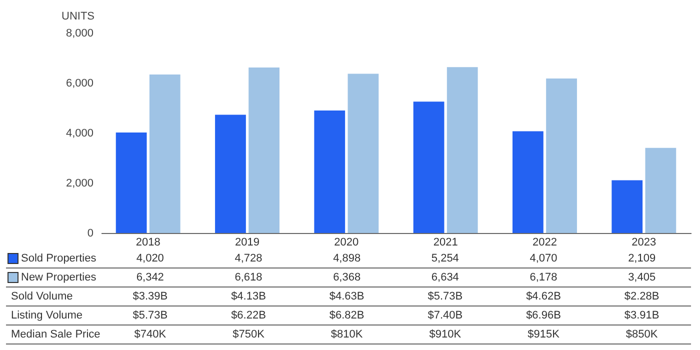  Describe the element at coordinates (90, 234) in the screenshot. I see `y-tick-label: 0` at that location.